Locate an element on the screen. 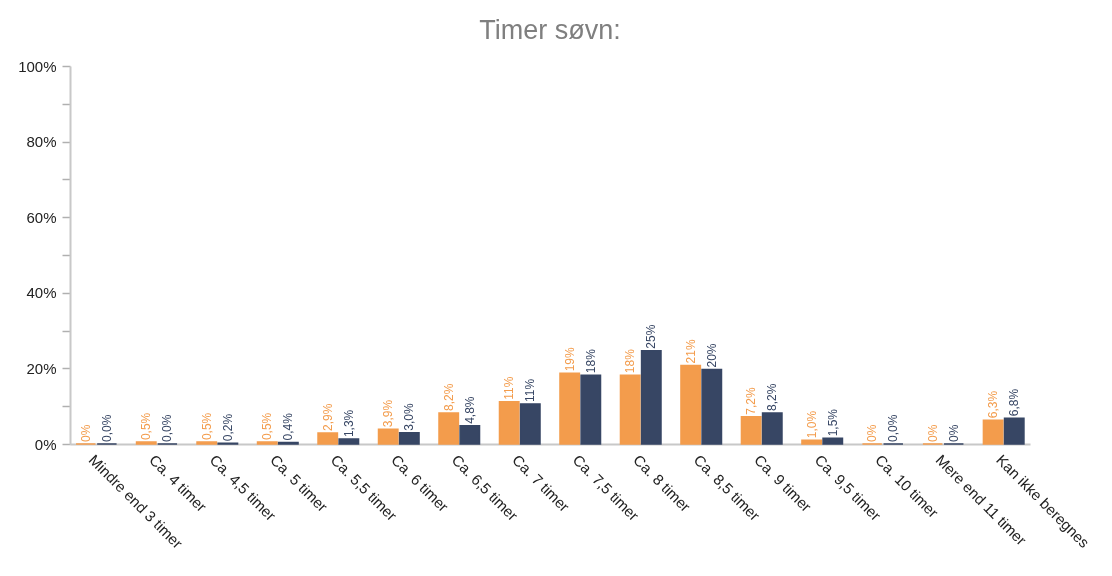 Image resolution: width=1112 pixels, height=576 pixels. data-label: 1,5% is located at coordinates (832, 422).